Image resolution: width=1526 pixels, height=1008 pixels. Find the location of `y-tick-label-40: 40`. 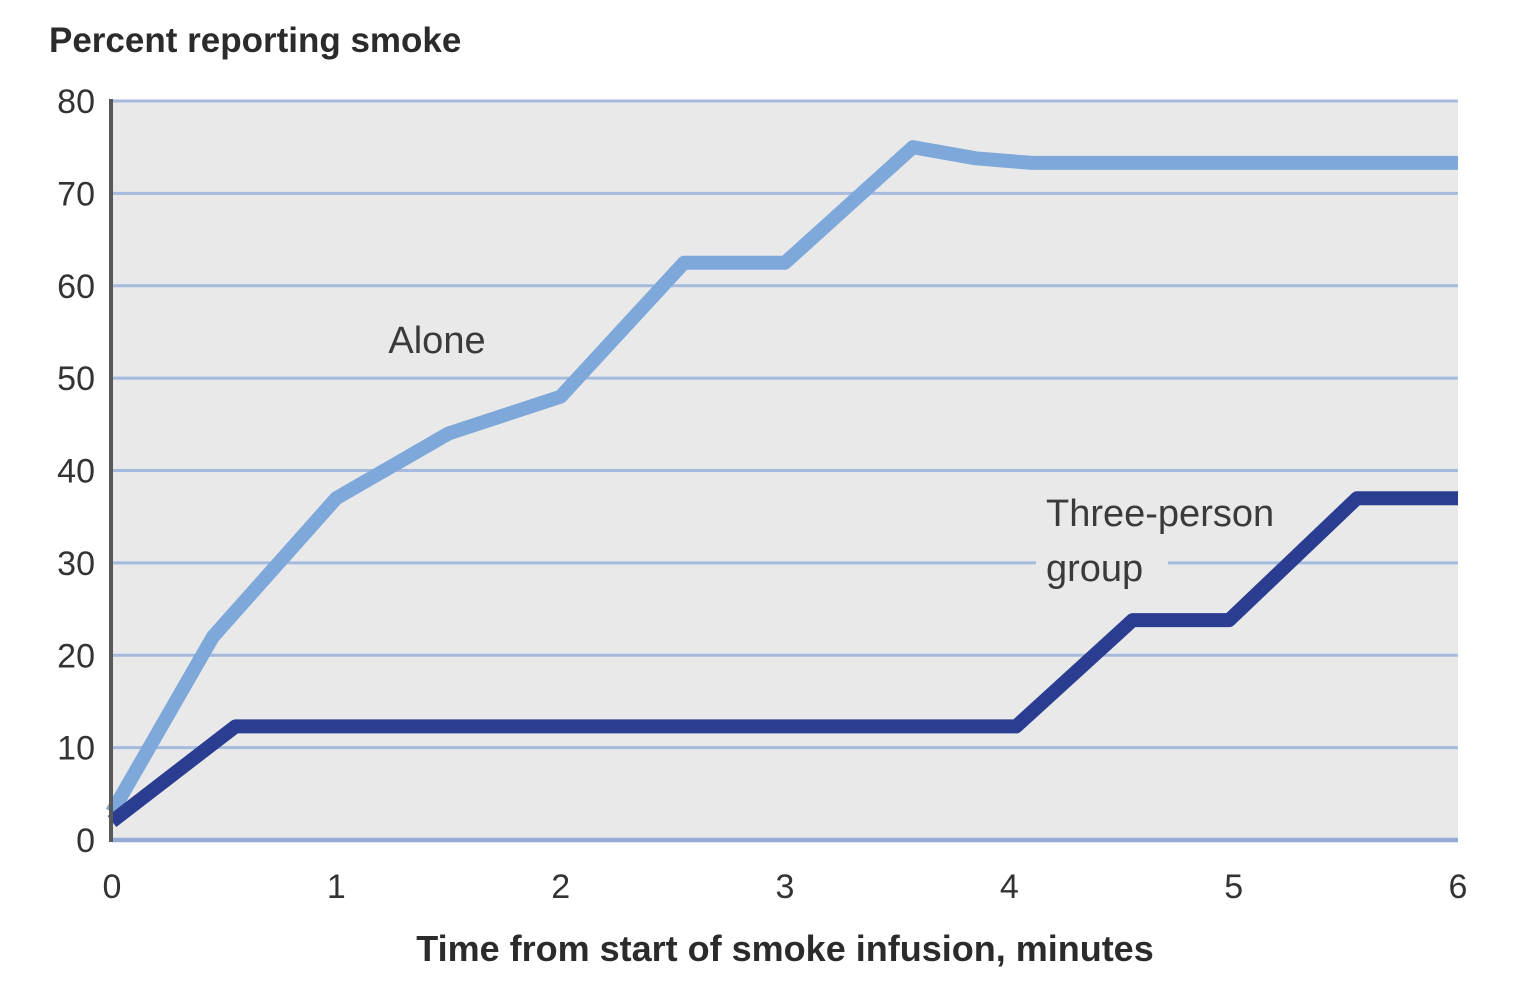

y-tick-label-40: 40 is located at coordinates (76, 472).